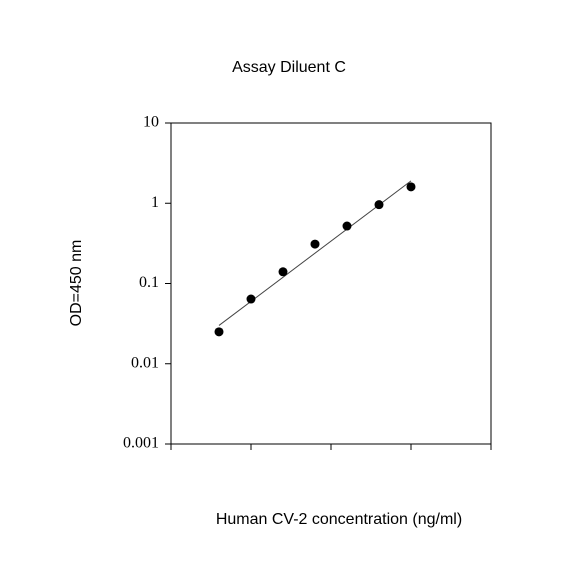  What do you see at coordinates (151, 122) in the screenshot?
I see `y-tick-label: 10` at bounding box center [151, 122].